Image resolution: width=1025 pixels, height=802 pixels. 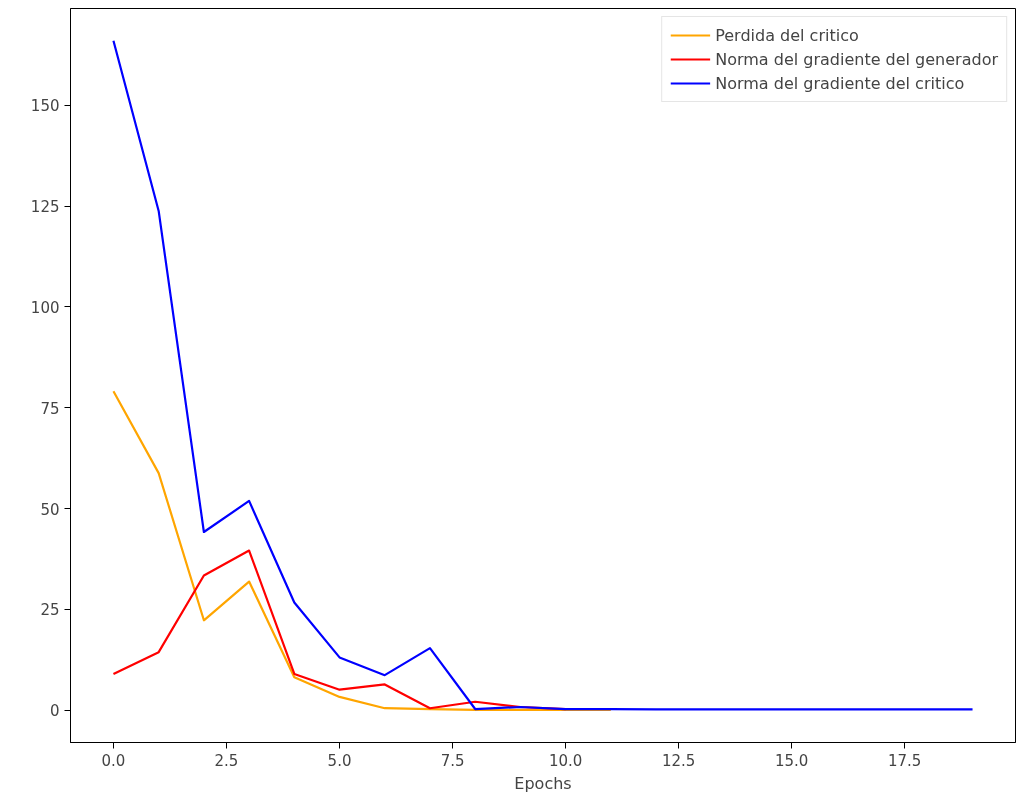 I want to click on y-tick-label: 50, so click(x=50, y=509).